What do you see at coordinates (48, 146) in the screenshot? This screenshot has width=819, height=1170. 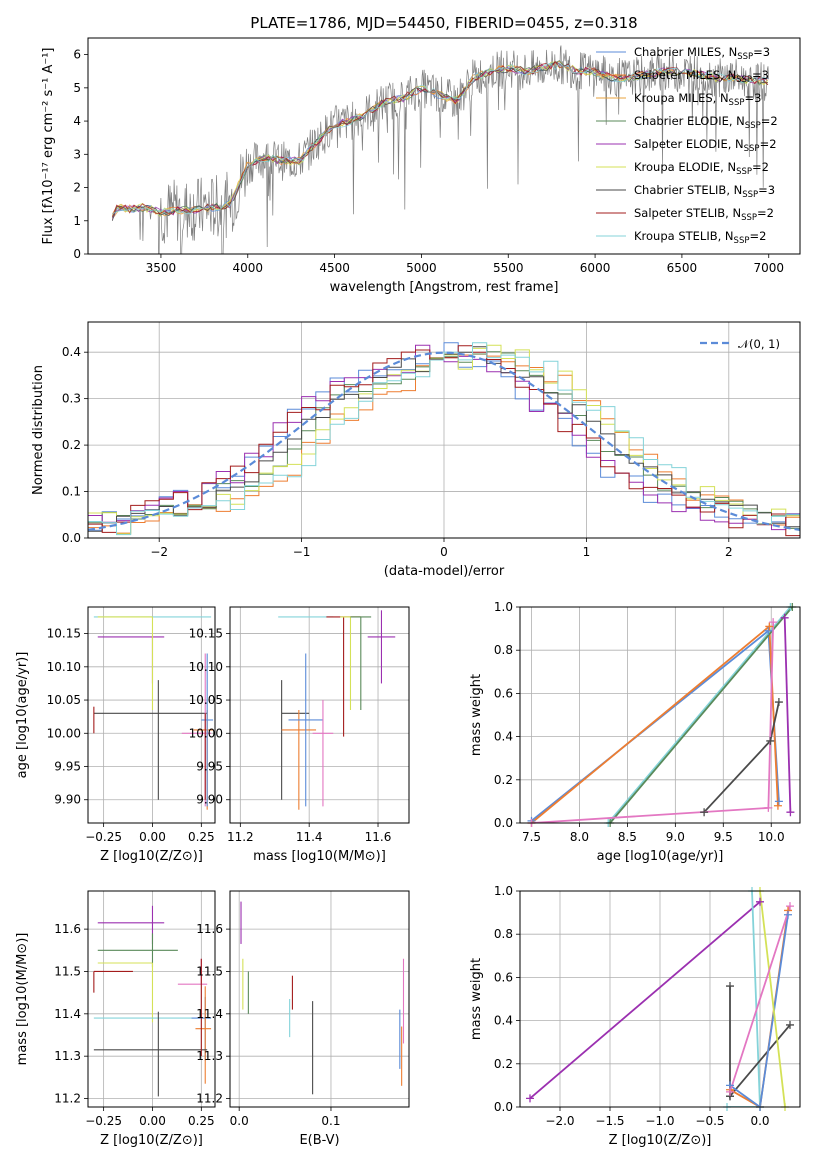 I see `y-axis-label: Flux [fλ10⁻¹⁷ erg cm⁻² s⁻¹ A⁻¹]` at bounding box center [48, 146].